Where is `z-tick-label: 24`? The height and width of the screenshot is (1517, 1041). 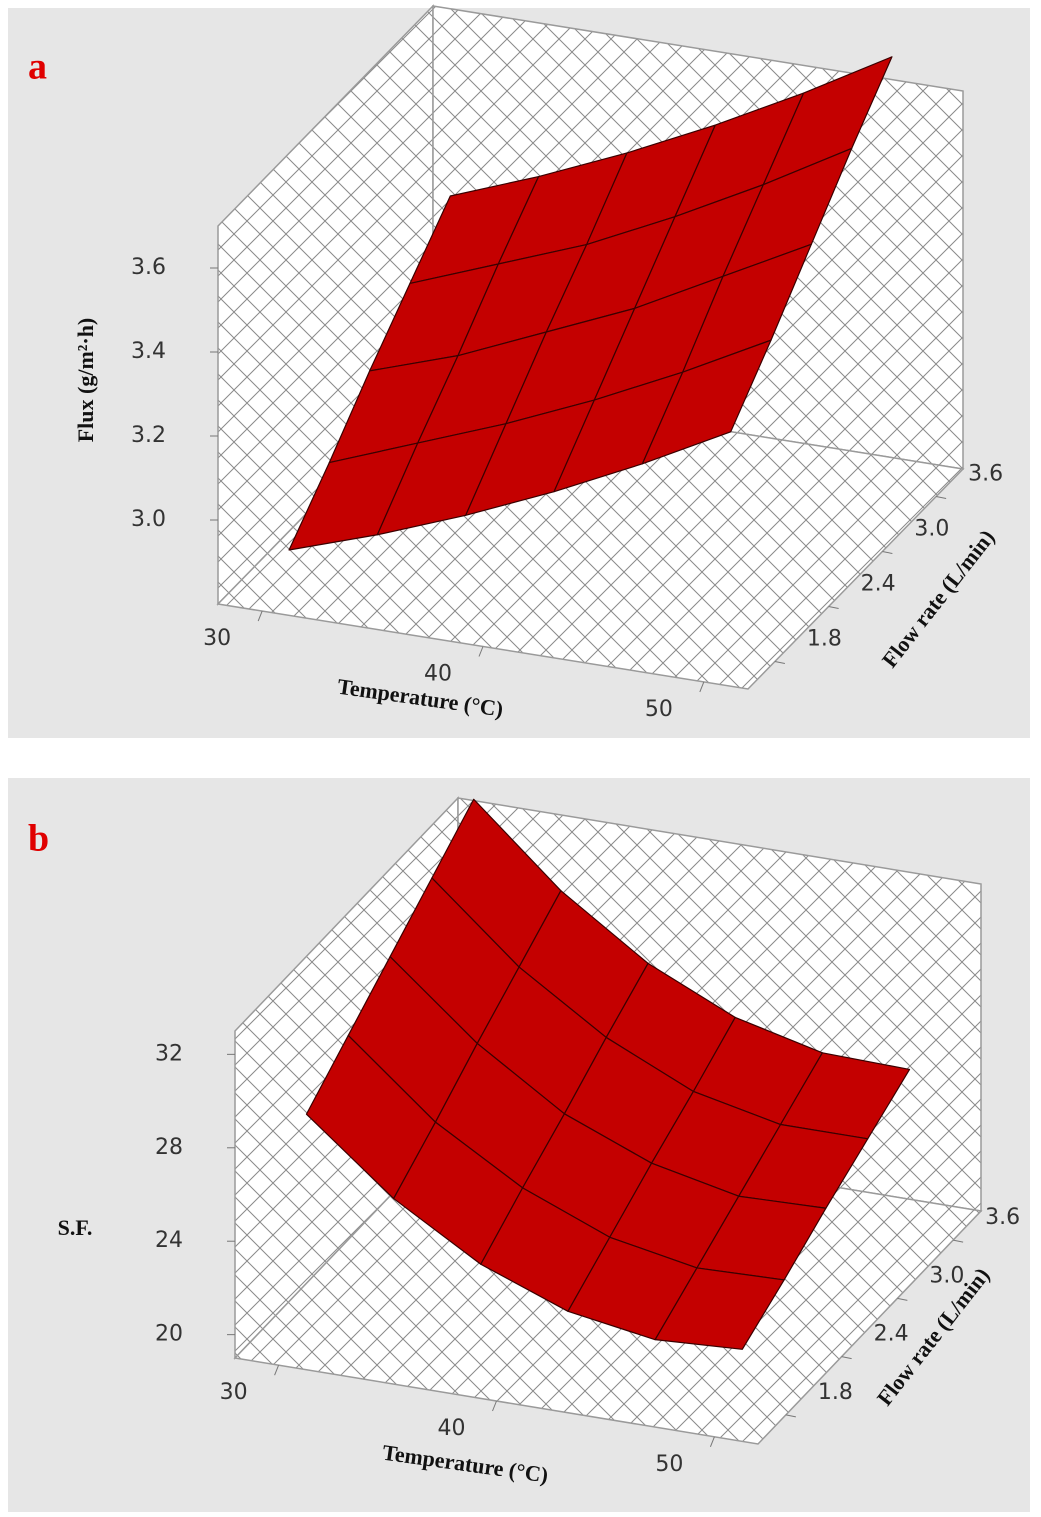
z-tick-label: 24 is located at coordinates (169, 1240).